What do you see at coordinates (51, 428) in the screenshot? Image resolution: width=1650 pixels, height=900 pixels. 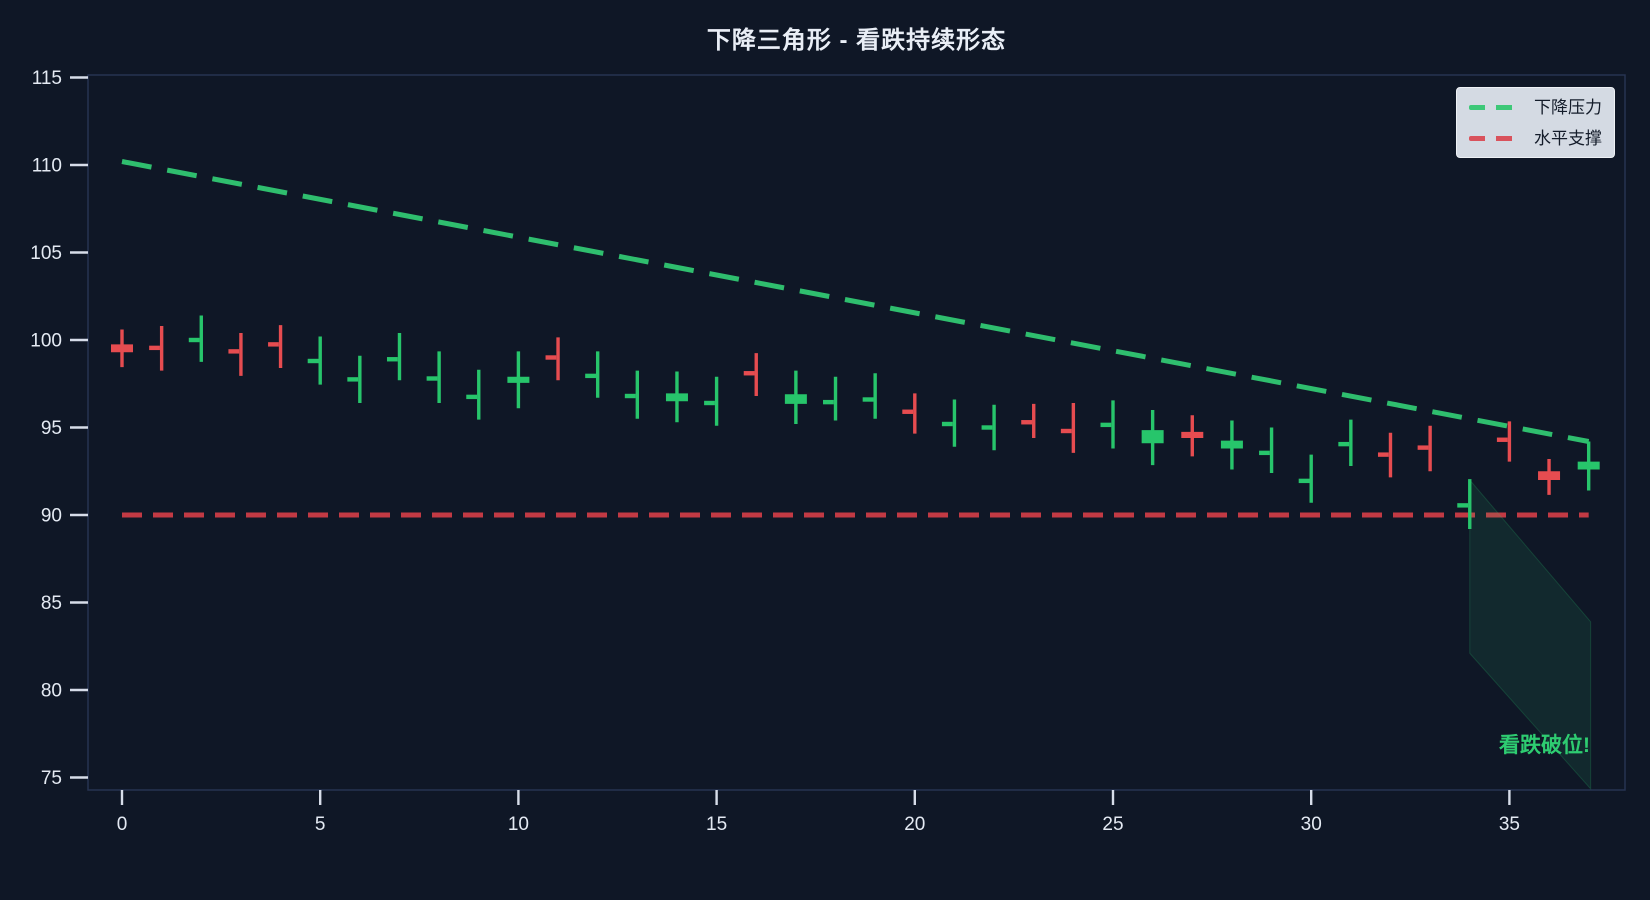 I see `y-tick-label: 95` at bounding box center [51, 428].